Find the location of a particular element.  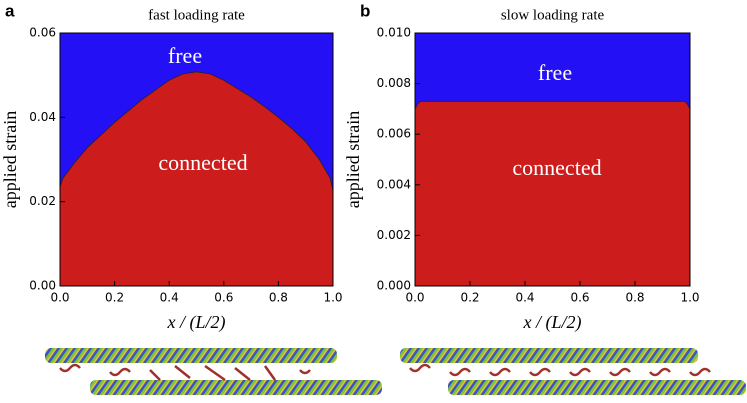

y-tick-label: 0.02 is located at coordinates (42, 201).